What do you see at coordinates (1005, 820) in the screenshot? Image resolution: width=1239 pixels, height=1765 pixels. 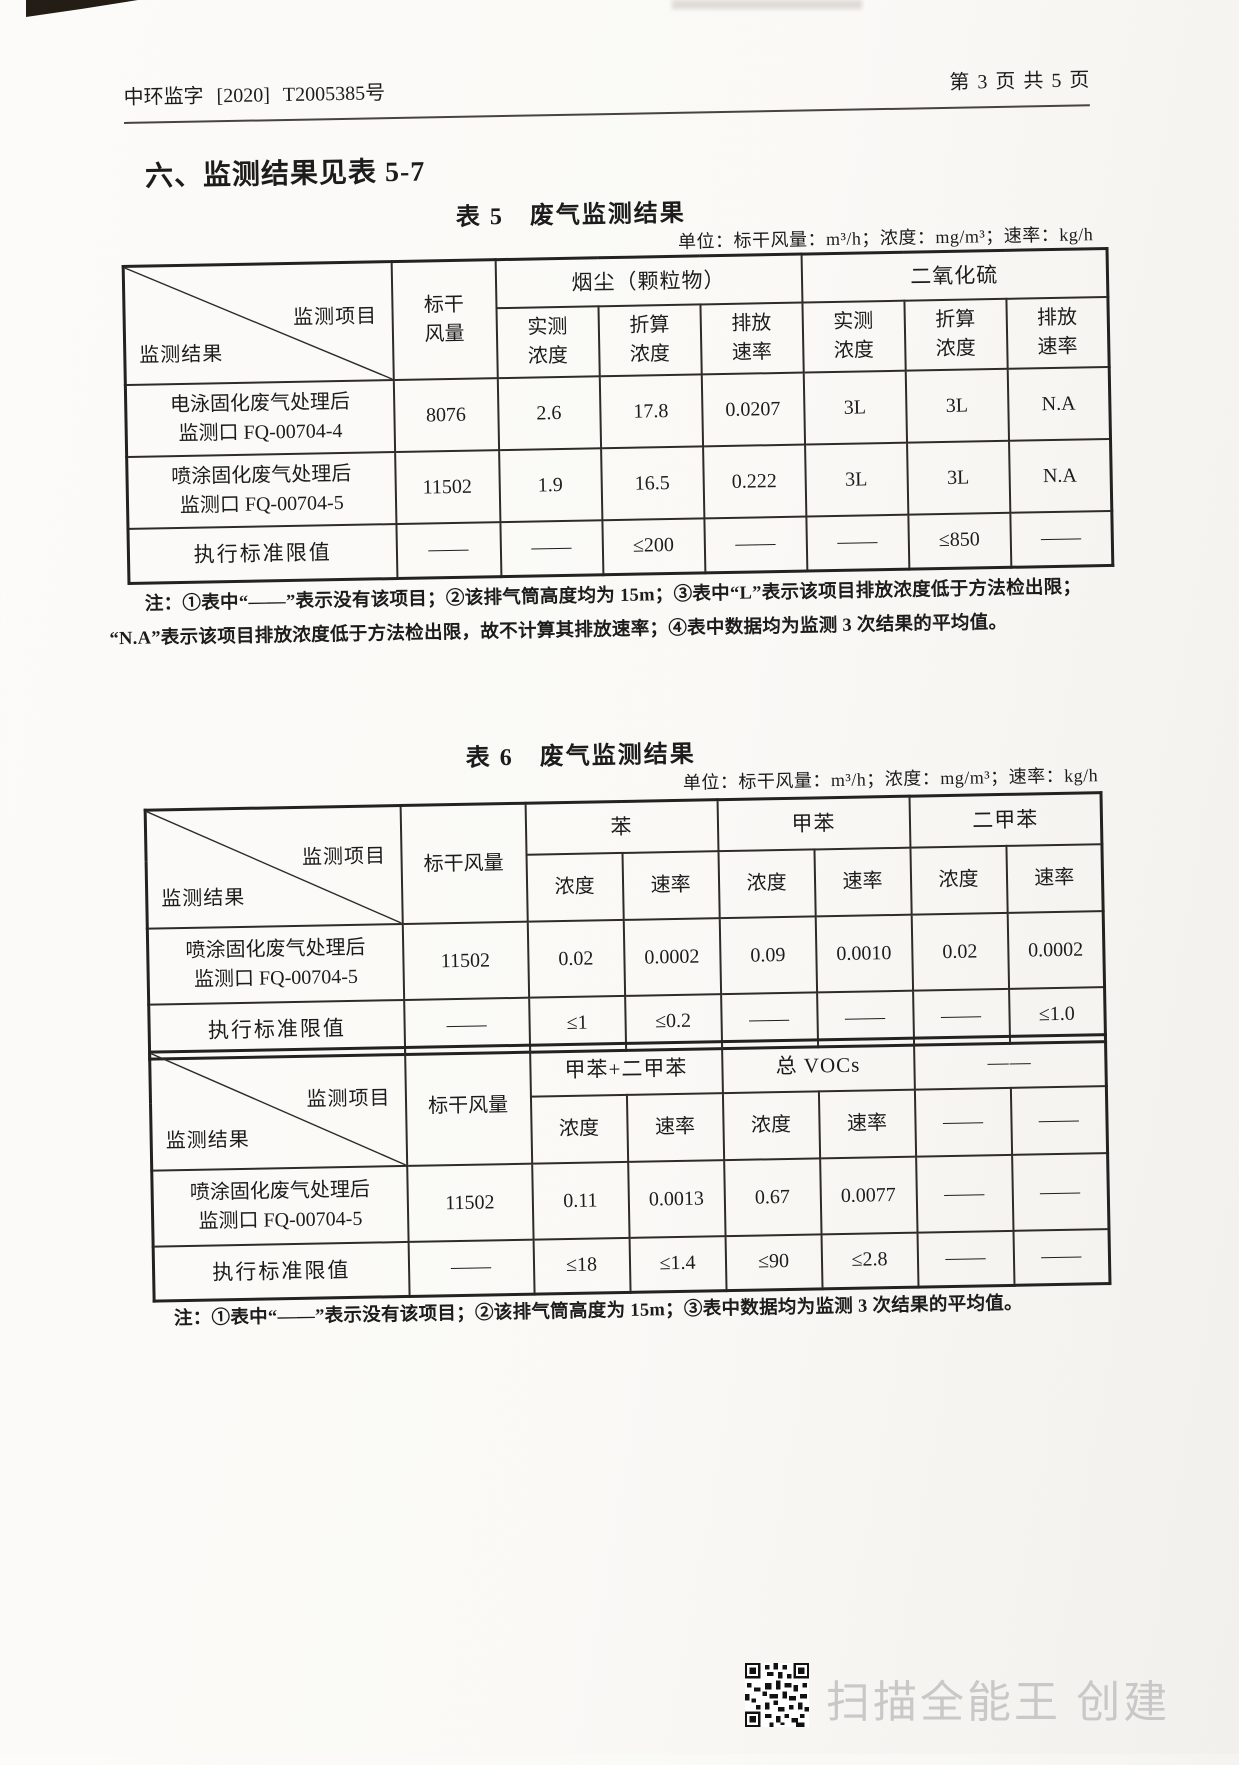 I see `group-header-xylene: 二甲苯` at bounding box center [1005, 820].